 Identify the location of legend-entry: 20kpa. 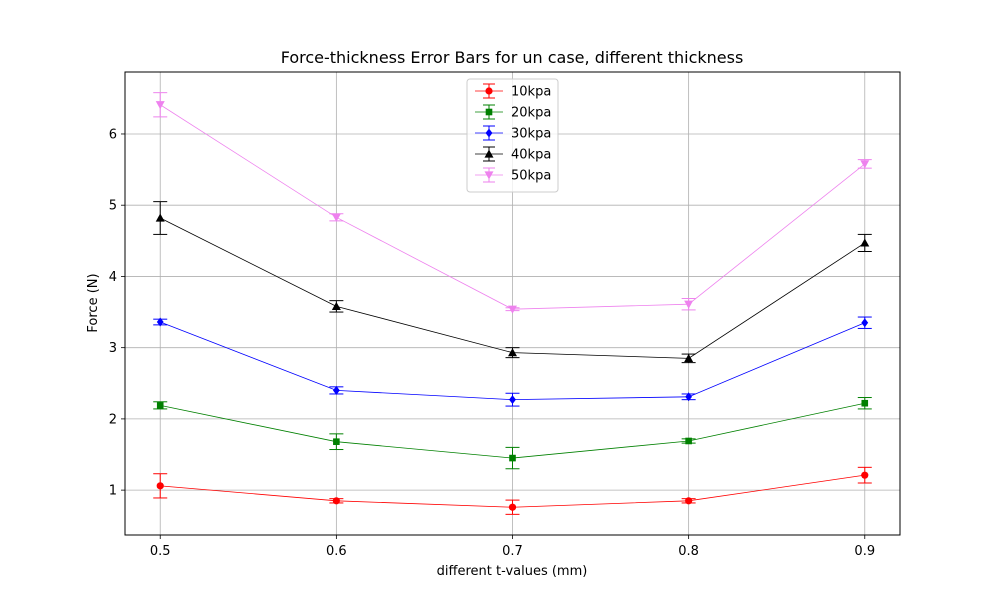
(513, 112).